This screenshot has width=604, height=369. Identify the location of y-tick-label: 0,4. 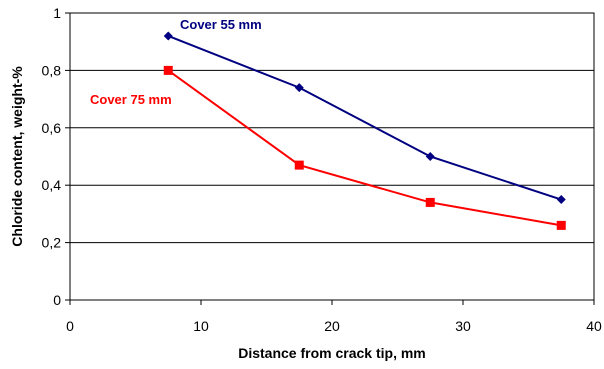
(52, 185).